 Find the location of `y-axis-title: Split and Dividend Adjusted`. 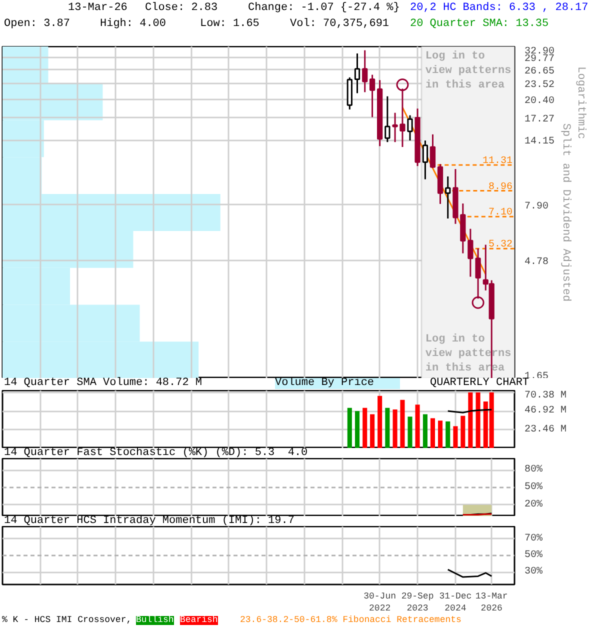

y-axis-title: Split and Dividend Adjusted is located at coordinates (566, 212).